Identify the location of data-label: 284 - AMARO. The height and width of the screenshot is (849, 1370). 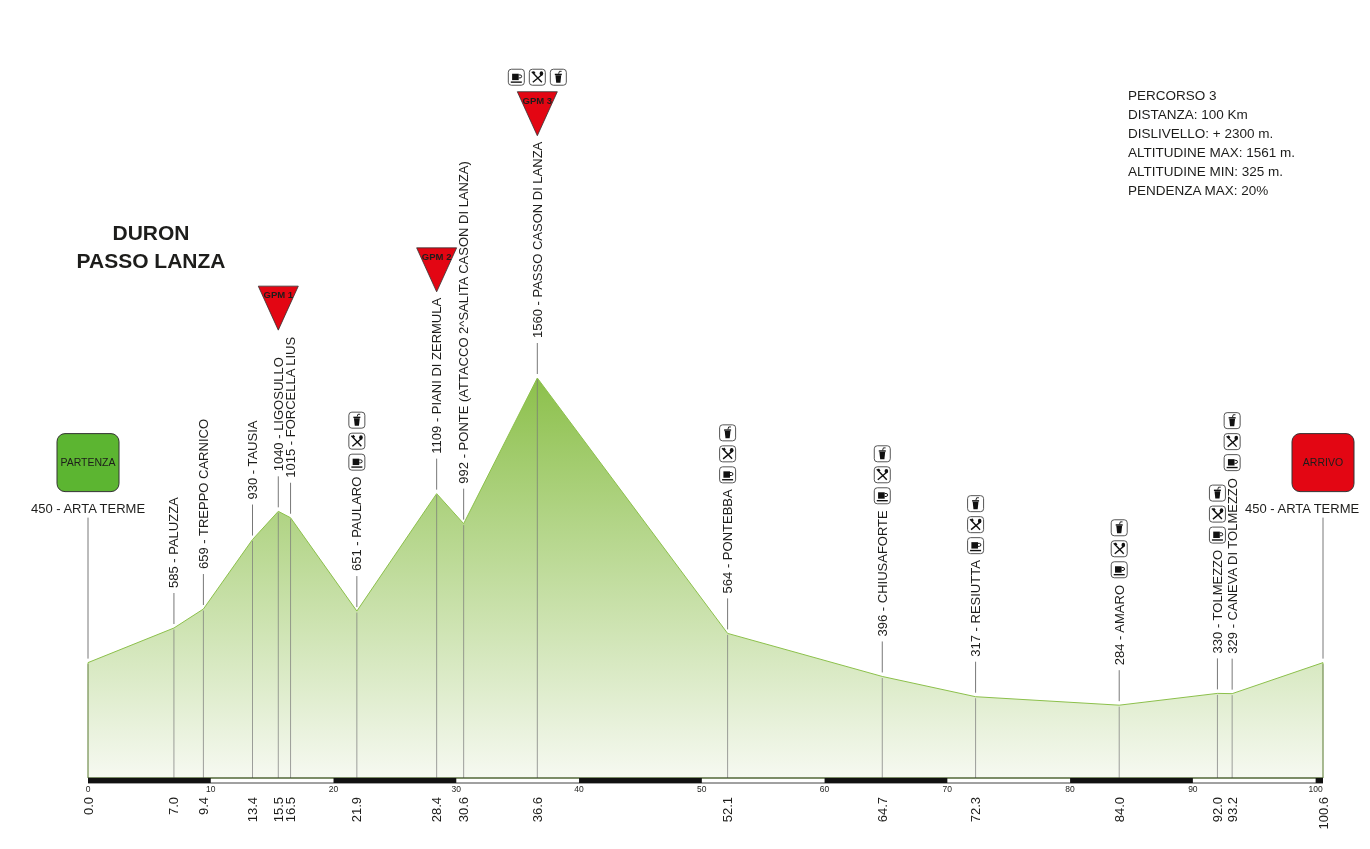
(1119, 625).